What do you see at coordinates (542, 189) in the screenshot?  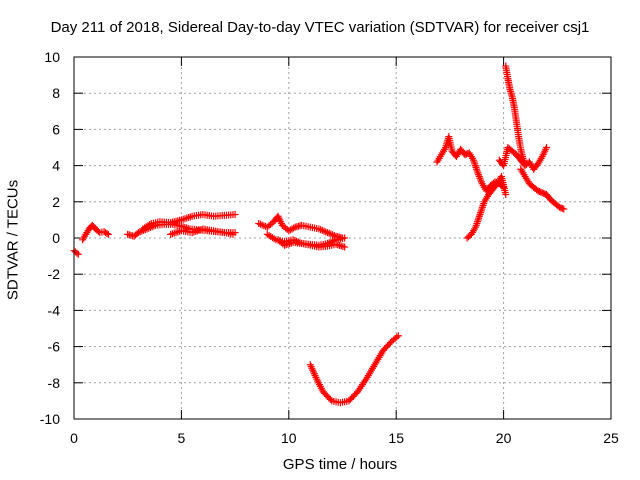 I see `series-seg14` at bounding box center [542, 189].